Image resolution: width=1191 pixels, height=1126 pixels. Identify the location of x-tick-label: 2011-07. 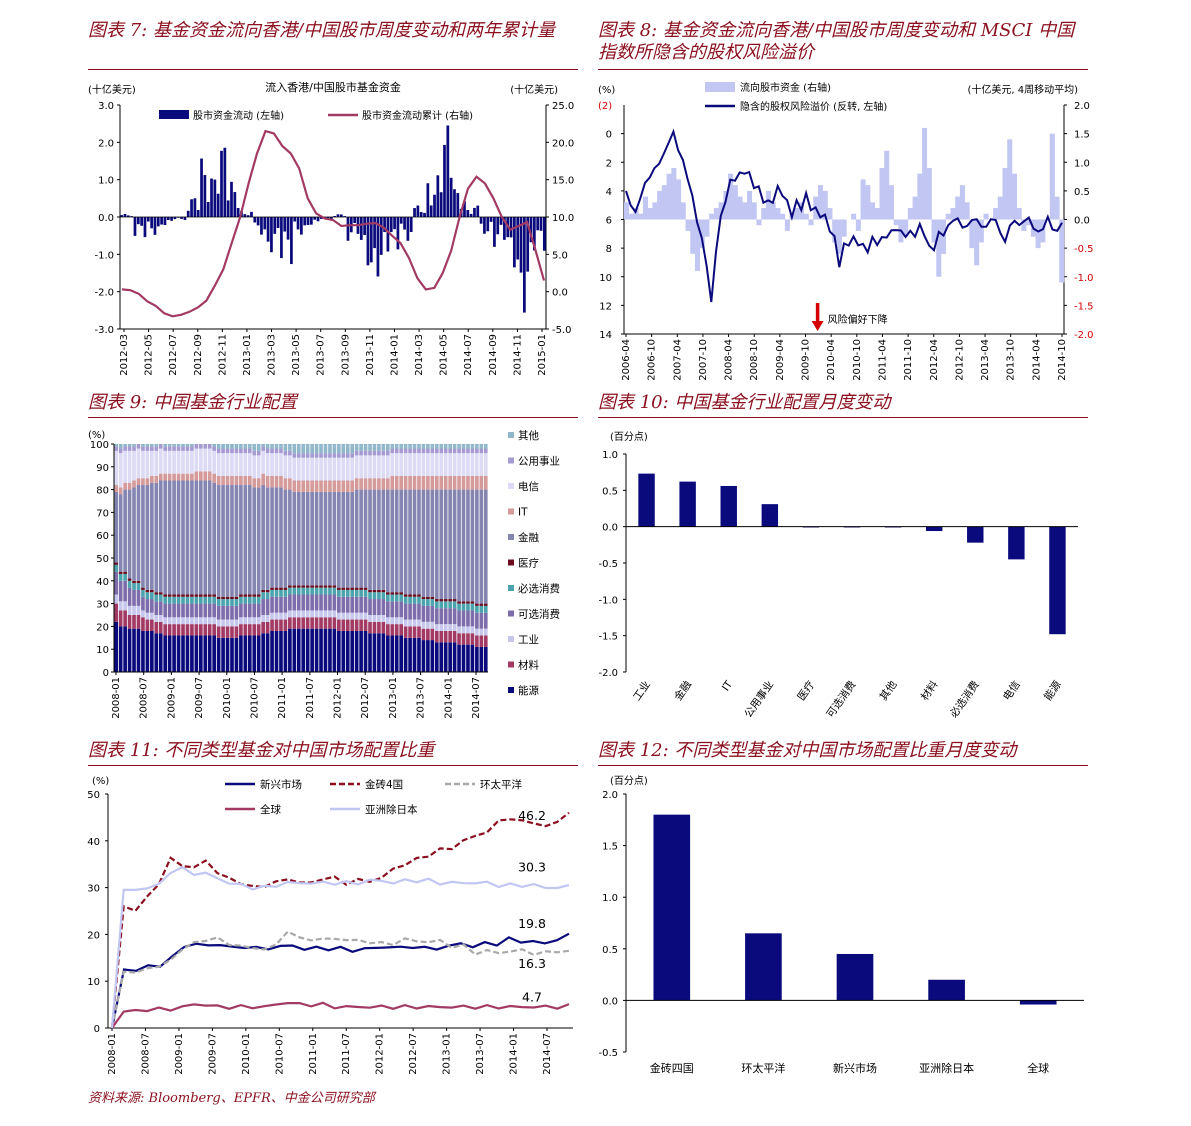
(310, 698).